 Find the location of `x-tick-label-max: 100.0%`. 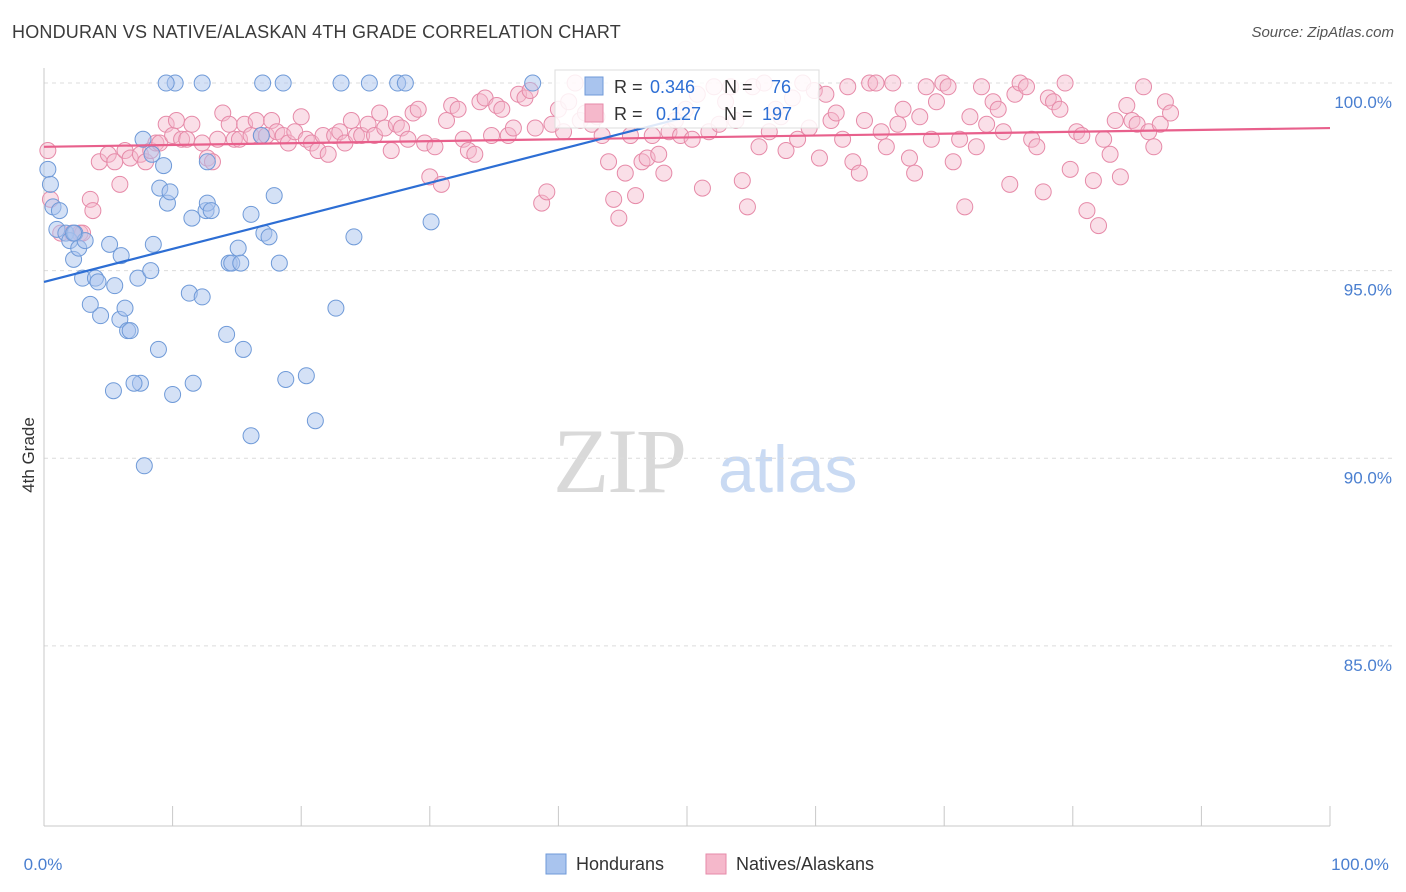

x-tick-label-max: 100.0% is located at coordinates (1360, 864).